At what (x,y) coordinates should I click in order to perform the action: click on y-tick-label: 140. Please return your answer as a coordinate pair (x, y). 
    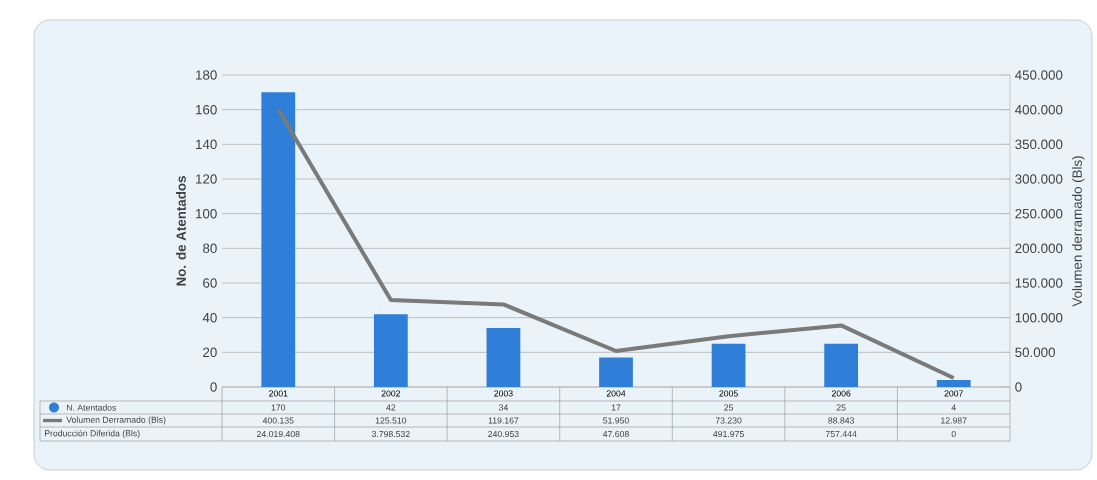
    Looking at the image, I should click on (206, 144).